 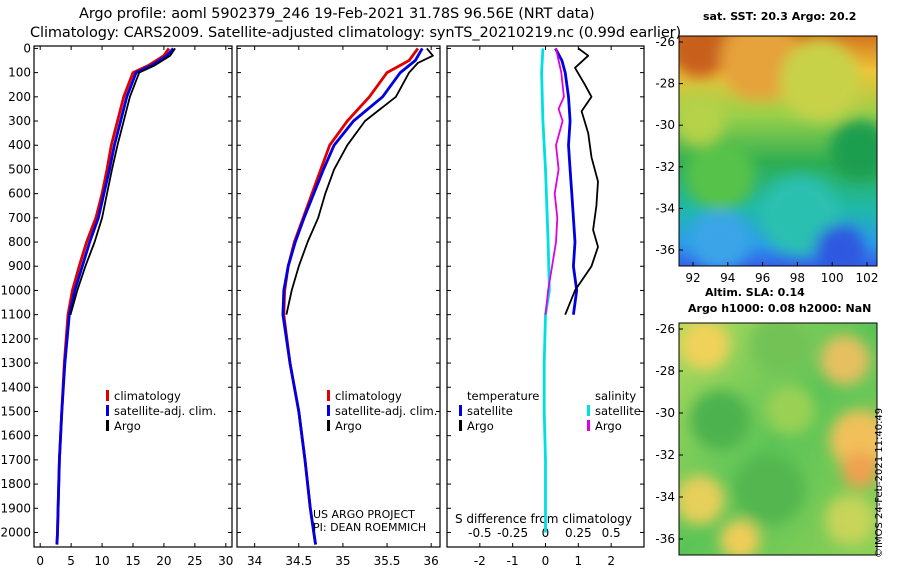 What do you see at coordinates (27, 48) in the screenshot?
I see `y-tick-label: 0` at bounding box center [27, 48].